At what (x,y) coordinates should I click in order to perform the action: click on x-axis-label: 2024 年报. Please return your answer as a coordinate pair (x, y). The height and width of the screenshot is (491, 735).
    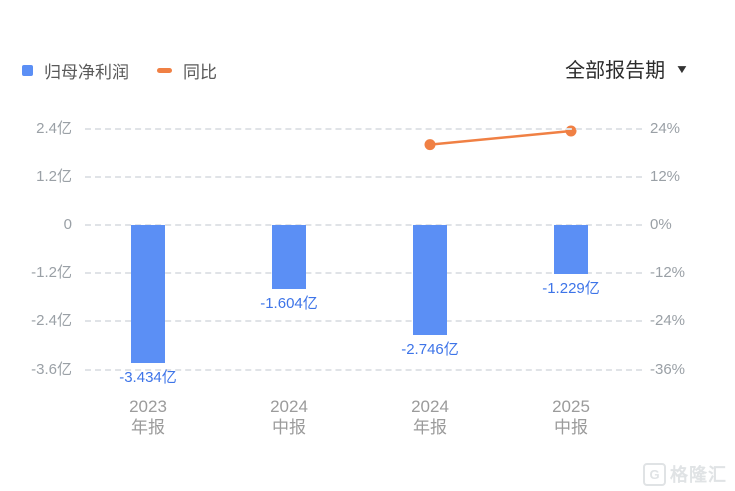
    Looking at the image, I should click on (430, 417).